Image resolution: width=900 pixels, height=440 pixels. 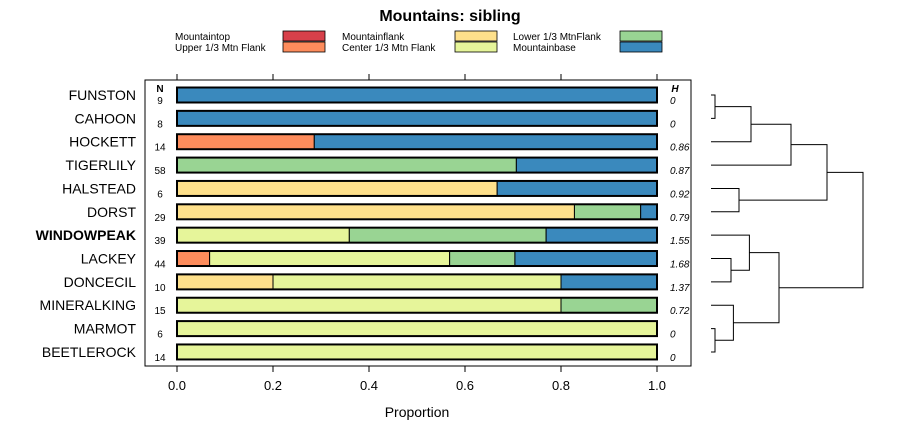 I want to click on category-label-beetlerock: BEETLEROCK, so click(x=89, y=352).